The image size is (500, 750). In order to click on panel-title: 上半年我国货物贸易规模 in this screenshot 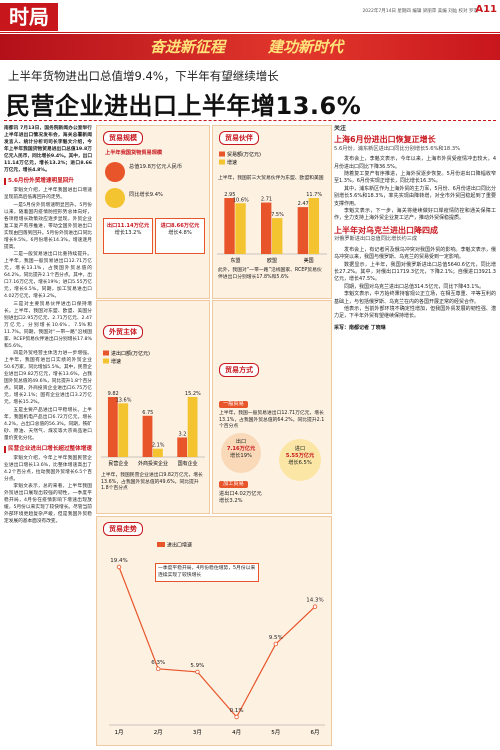, I will do `click(134, 153)`.